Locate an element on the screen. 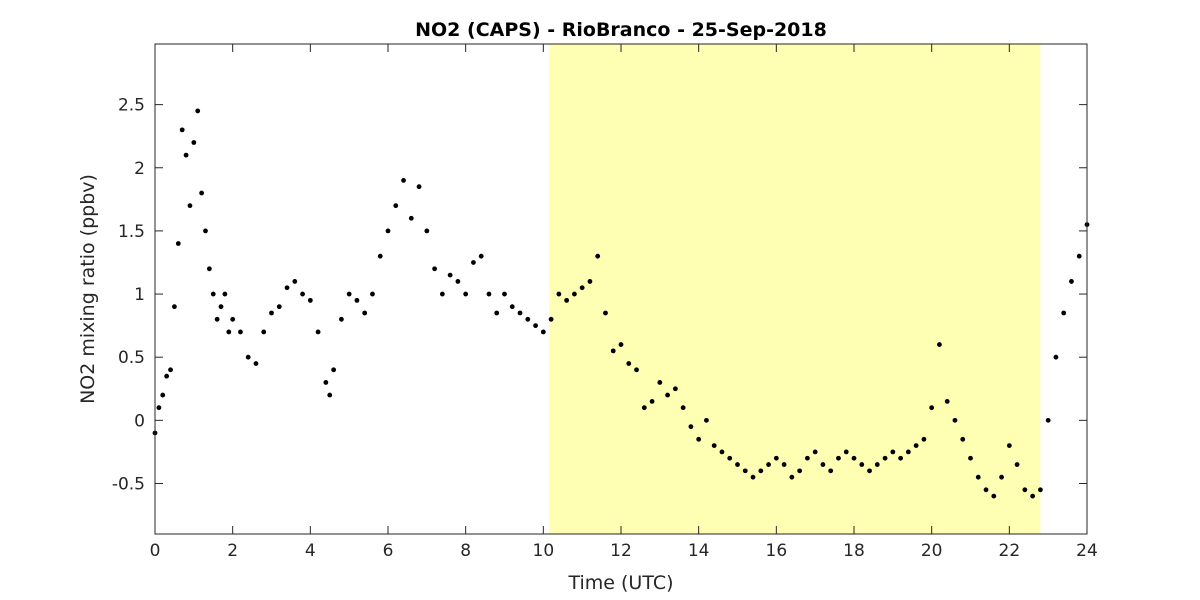 This screenshot has height=600, width=1200. y-tick-label: 0.5 is located at coordinates (131, 358).